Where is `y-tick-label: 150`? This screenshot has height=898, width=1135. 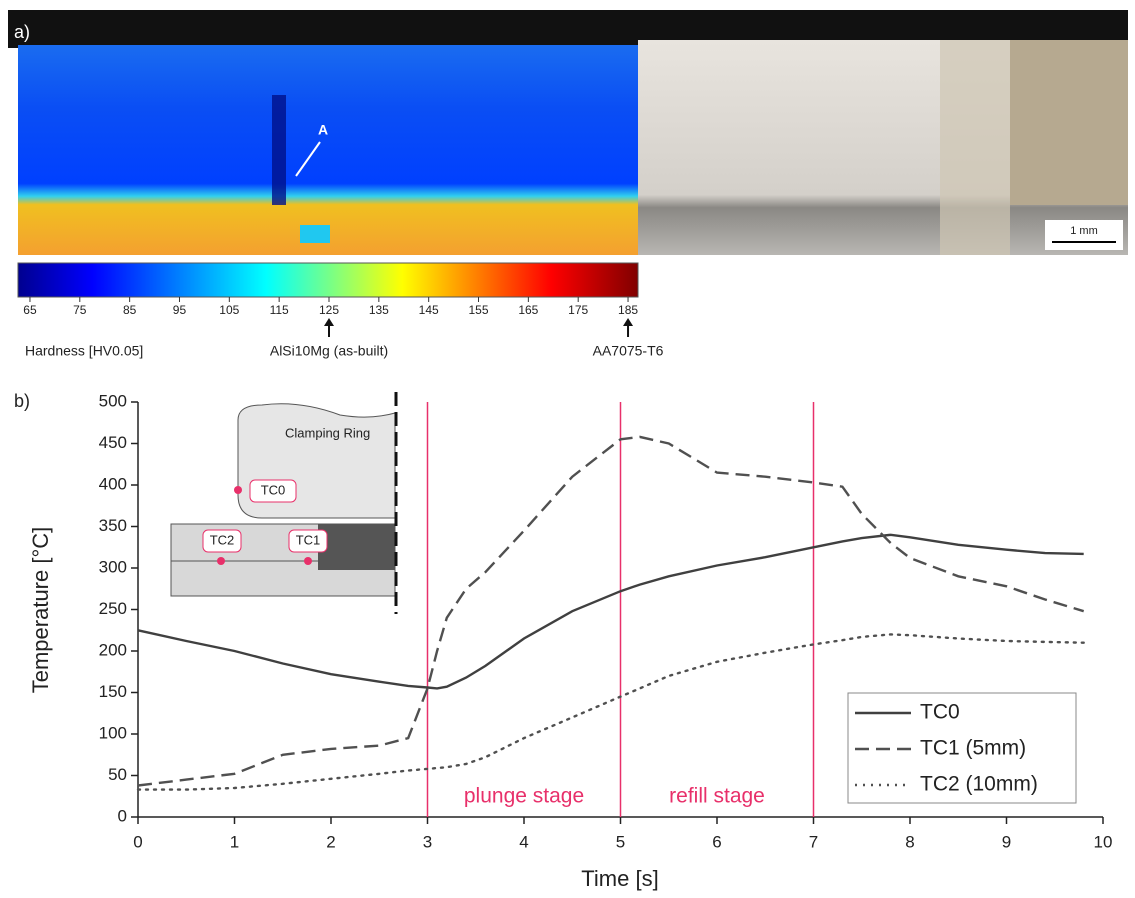 y-tick-label: 150 is located at coordinates (113, 691).